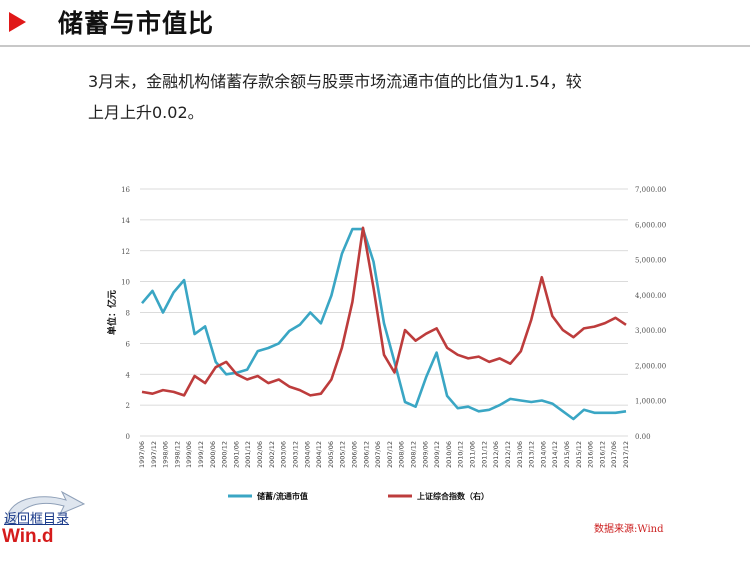  Describe the element at coordinates (453, 496) in the screenshot. I see `legend-label: 上证综合指数（右）` at that location.